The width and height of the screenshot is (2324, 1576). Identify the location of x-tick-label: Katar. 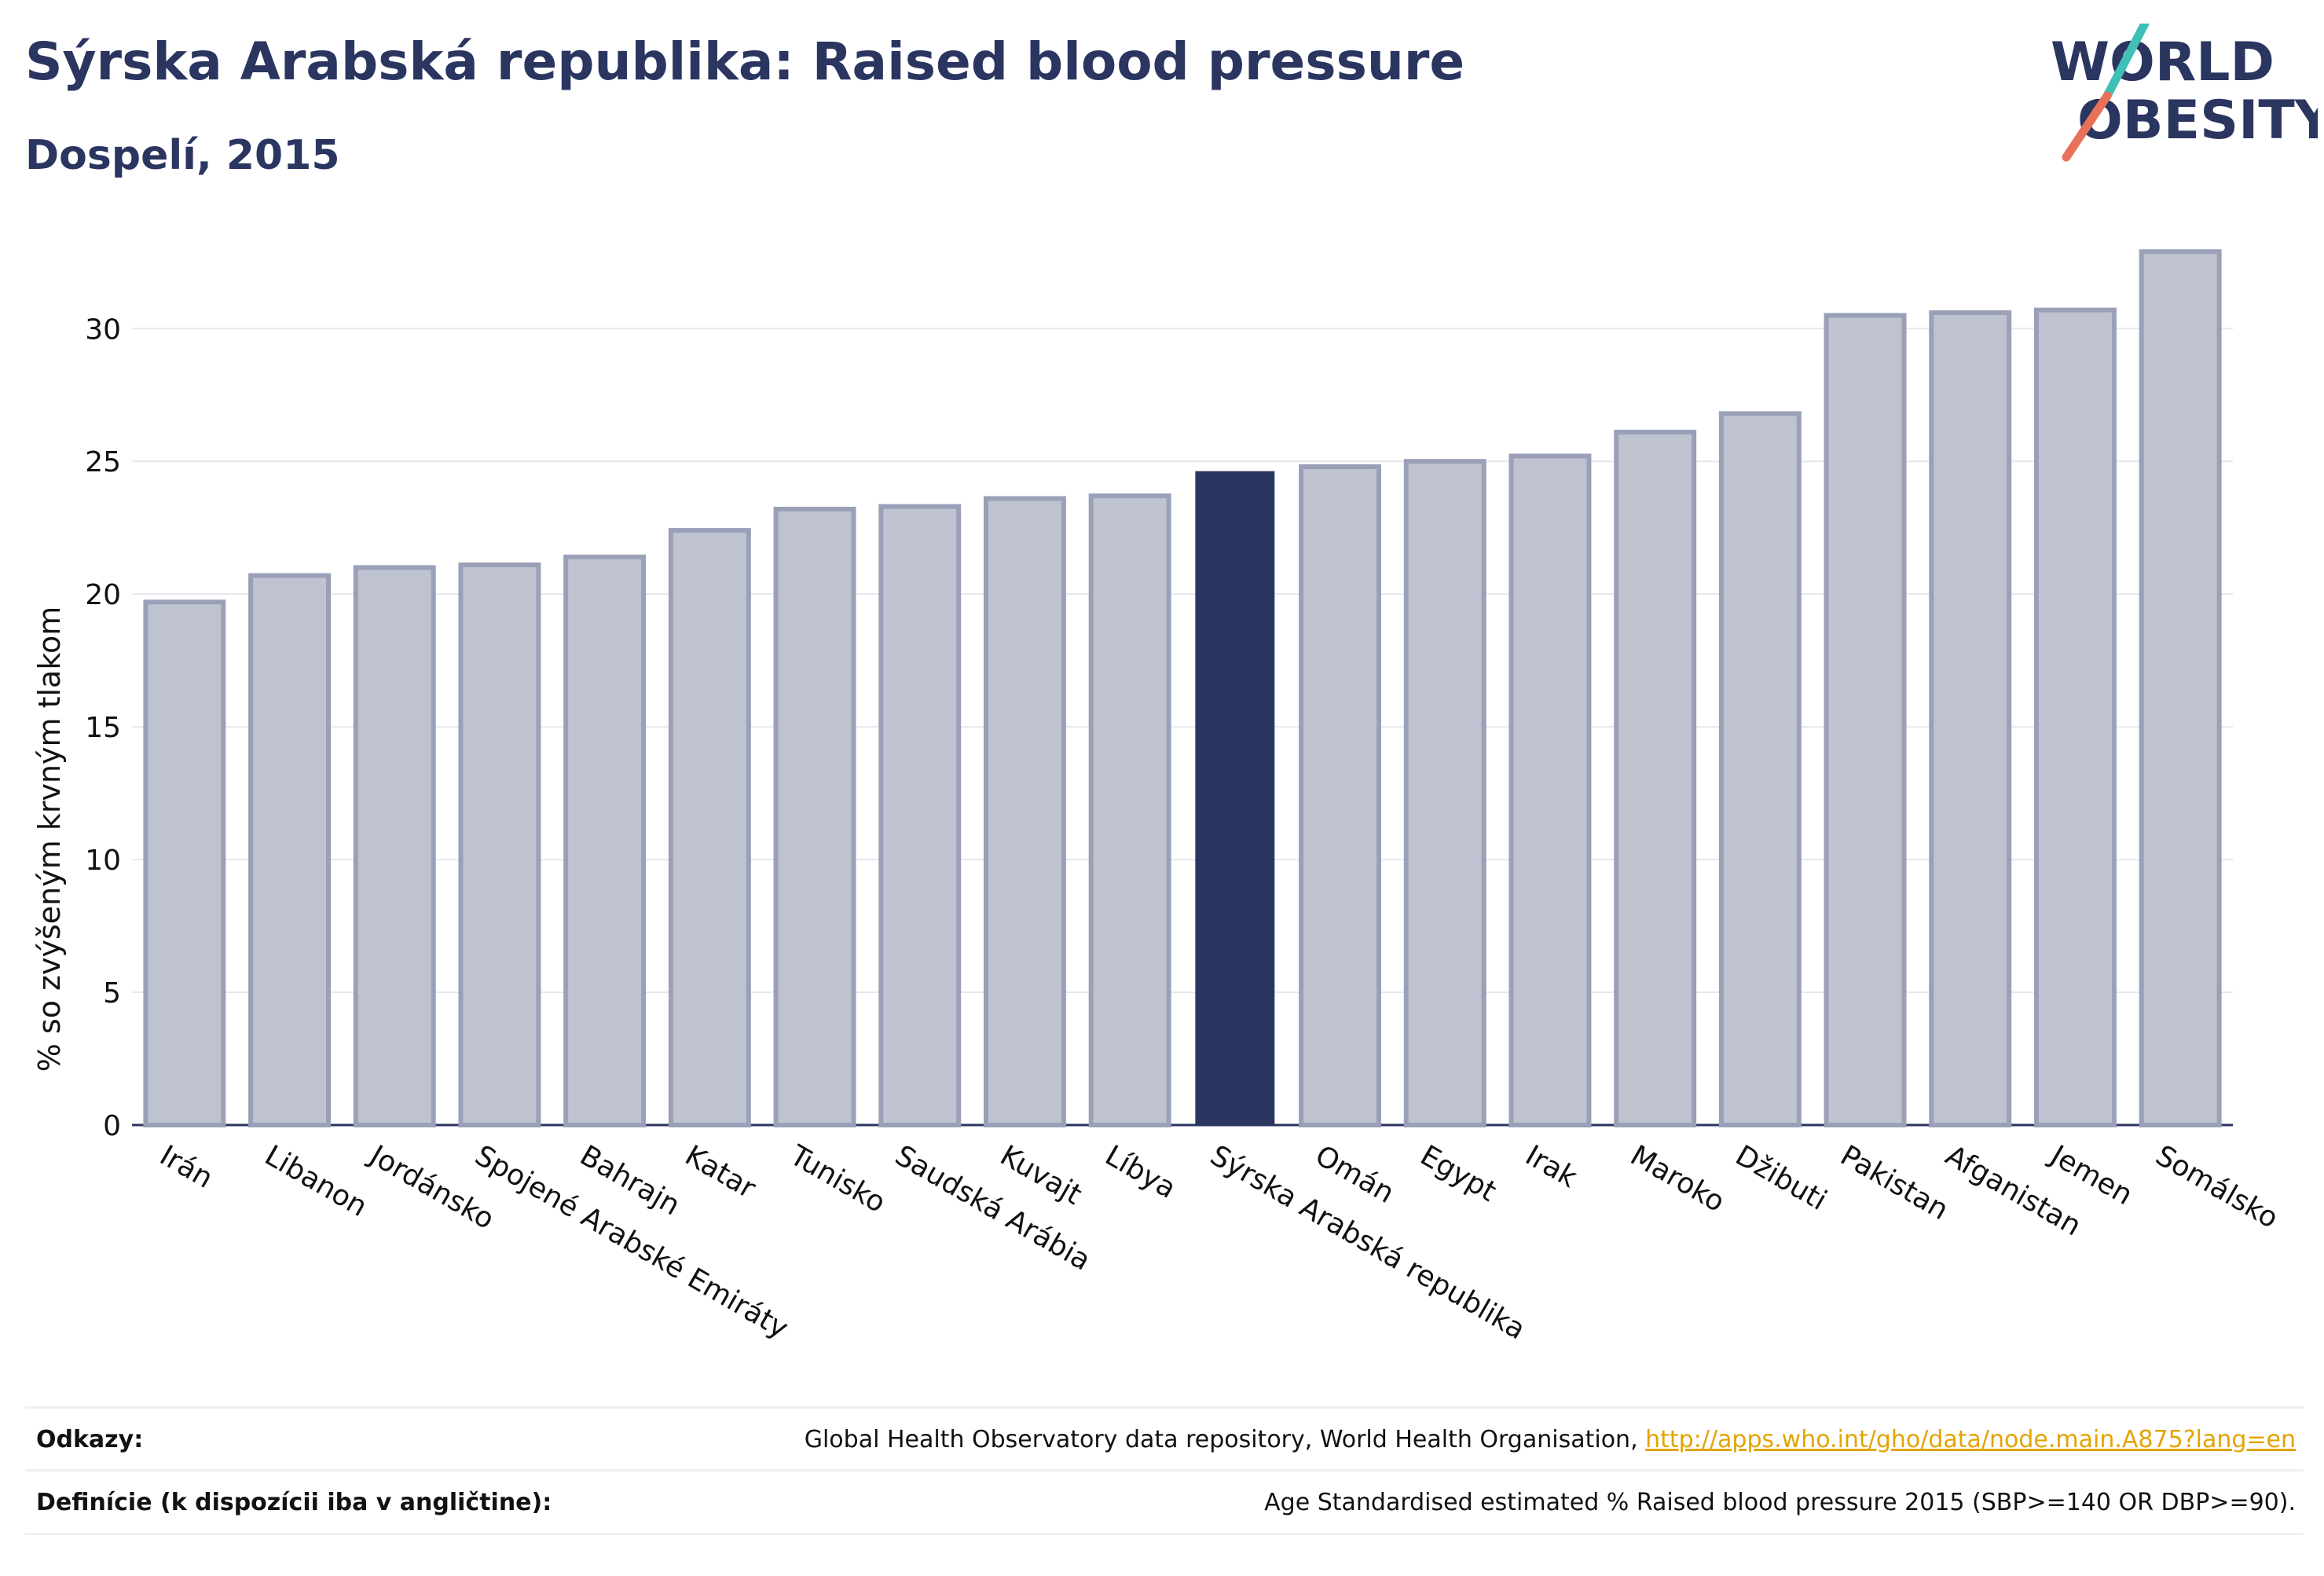
(720, 1172).